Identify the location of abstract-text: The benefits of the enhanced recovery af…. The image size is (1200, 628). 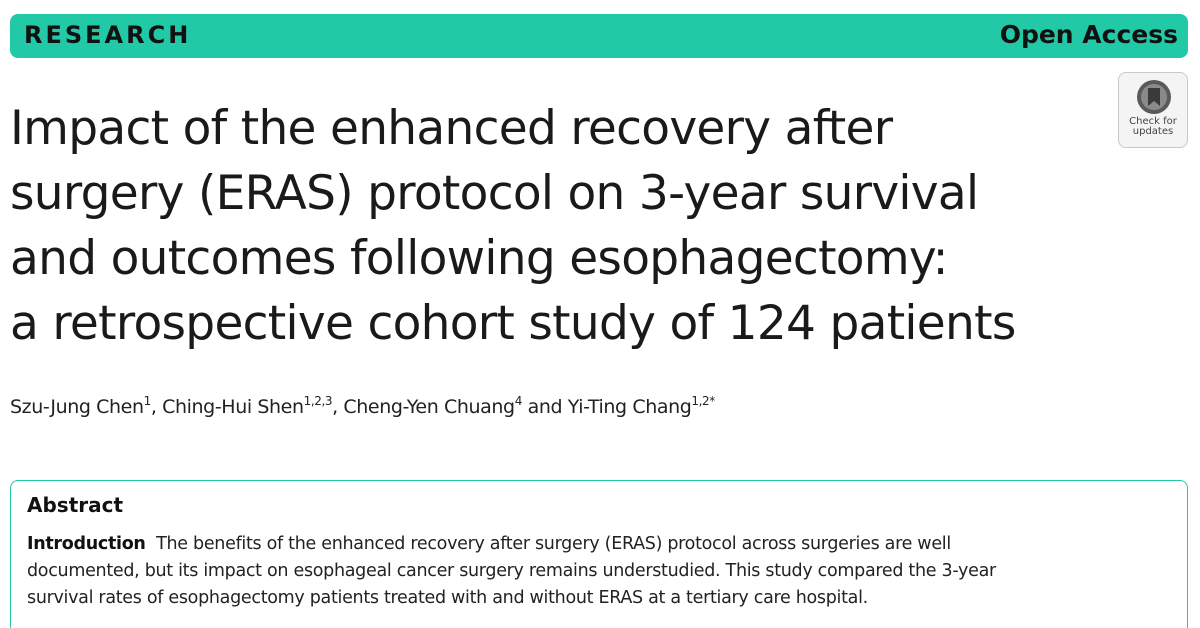
(553, 544).